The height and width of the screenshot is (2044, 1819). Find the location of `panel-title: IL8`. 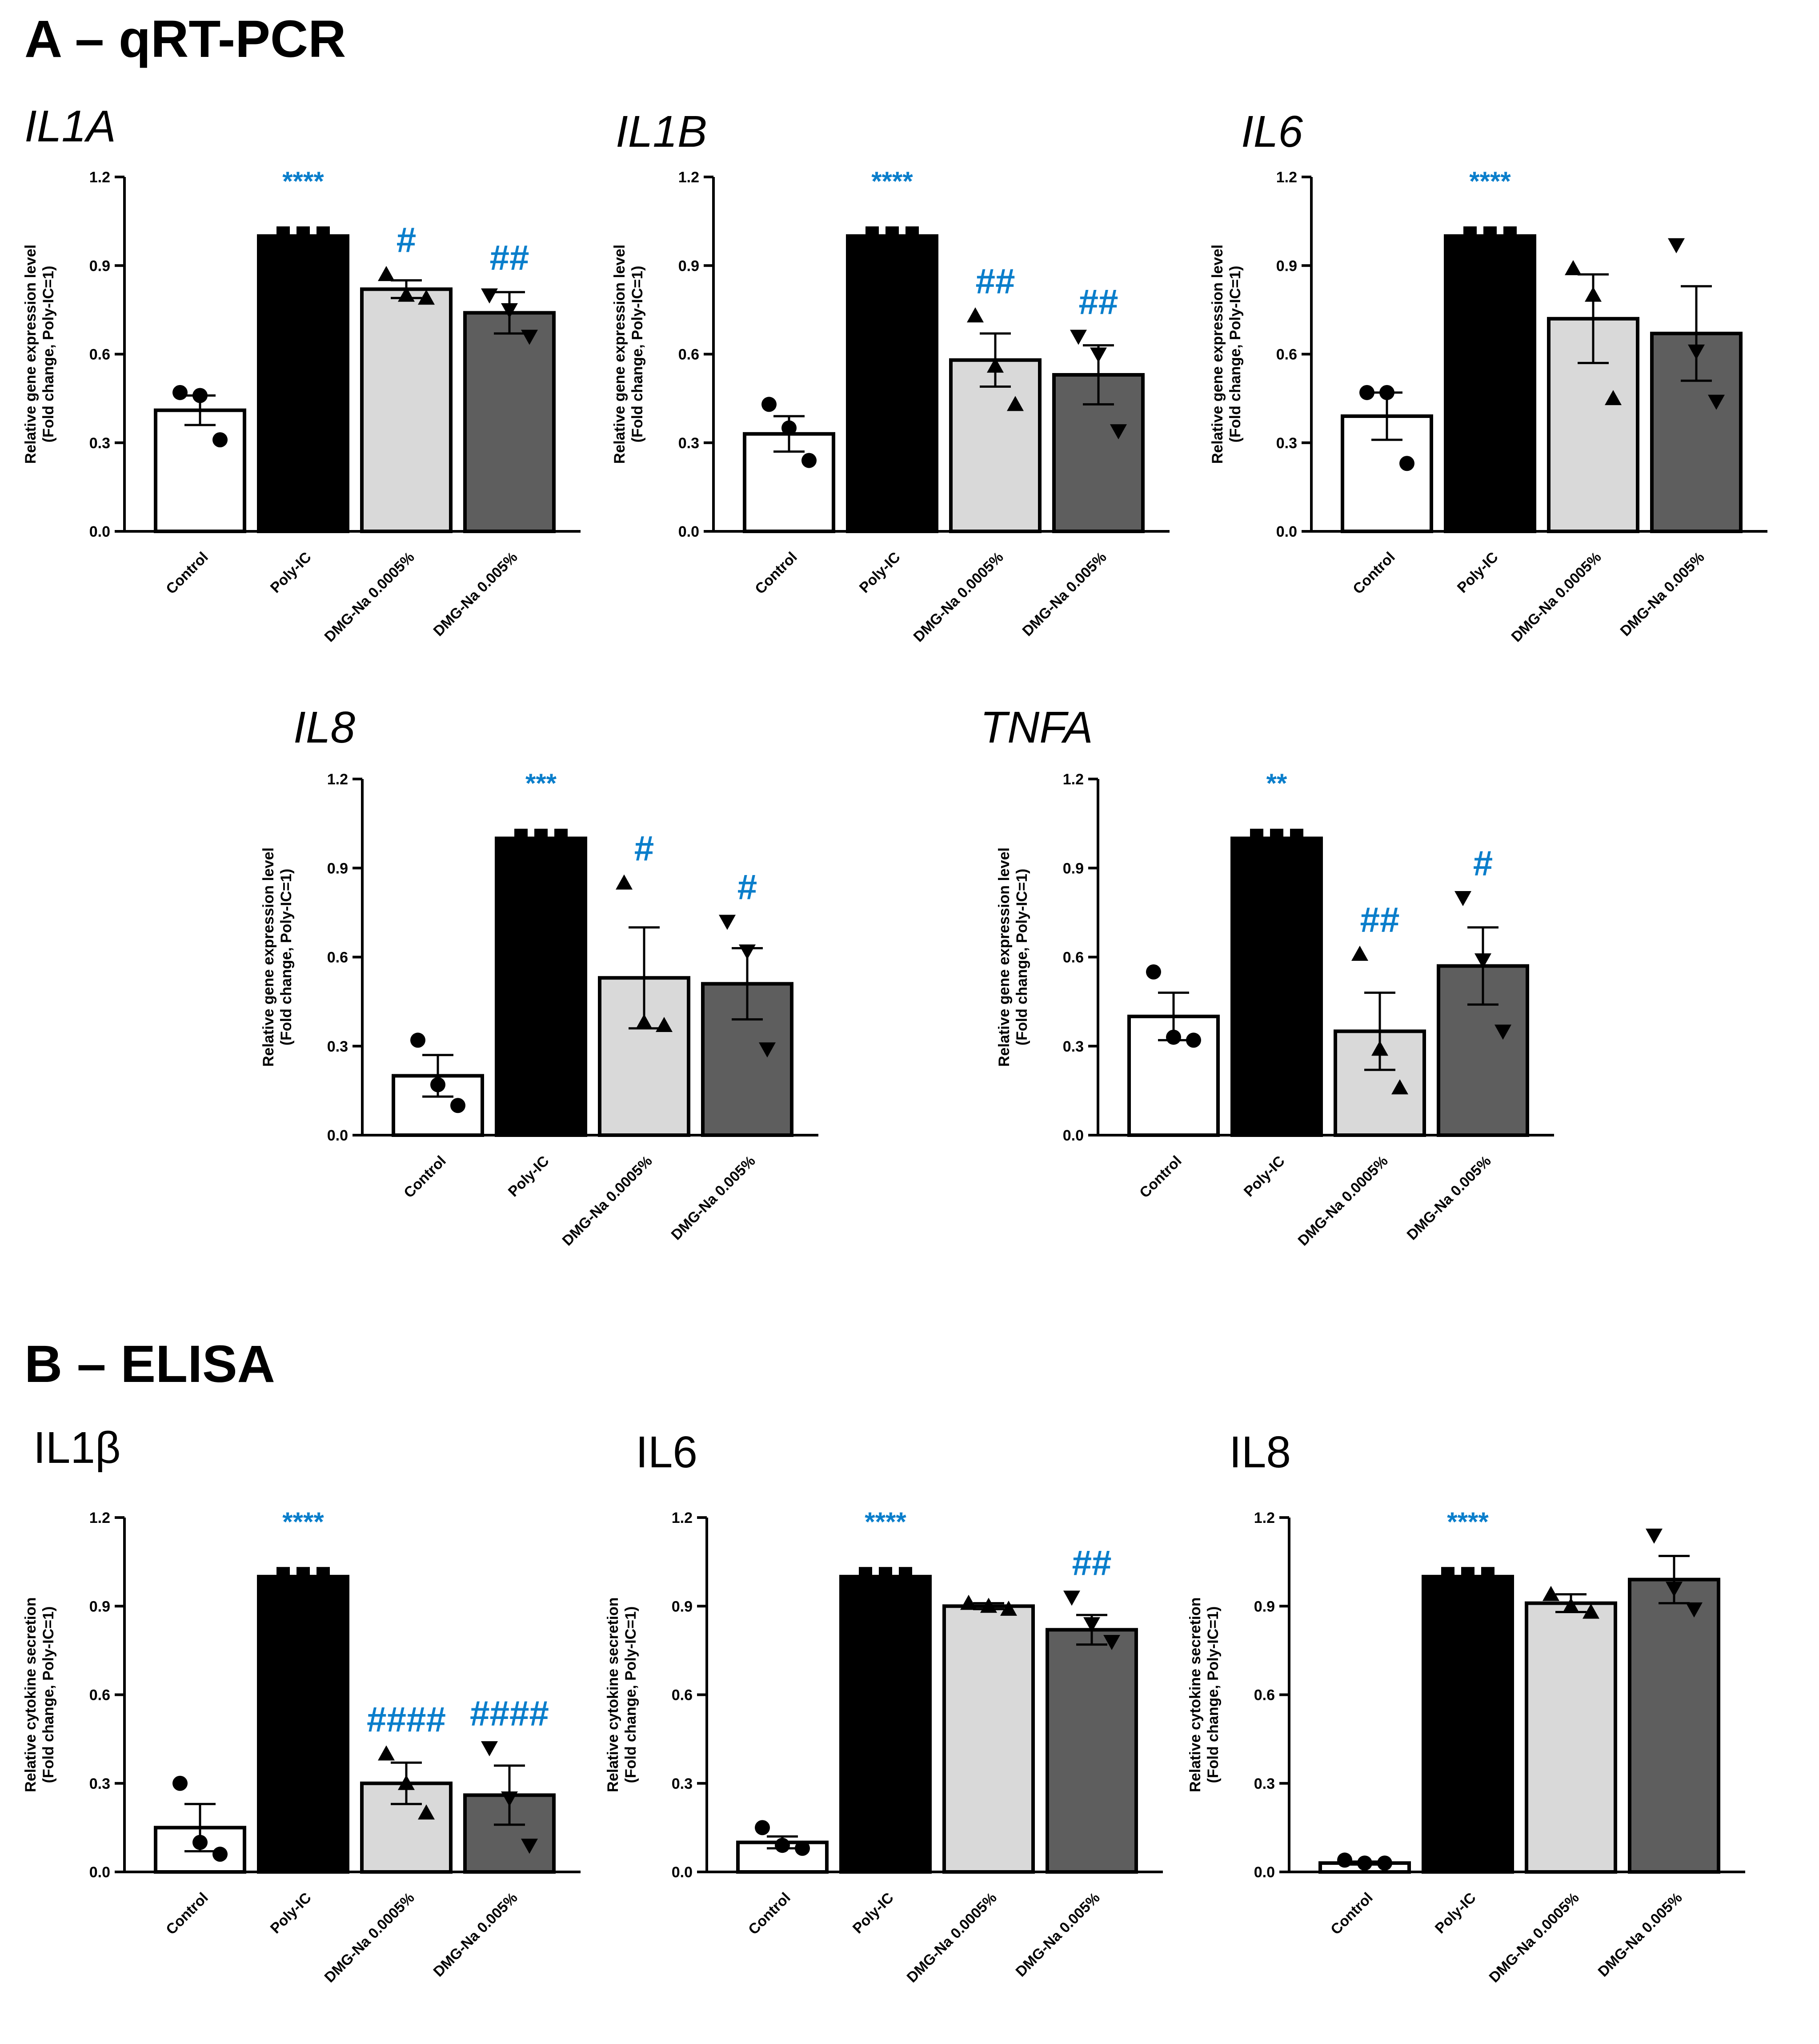

panel-title: IL8 is located at coordinates (1260, 1452).